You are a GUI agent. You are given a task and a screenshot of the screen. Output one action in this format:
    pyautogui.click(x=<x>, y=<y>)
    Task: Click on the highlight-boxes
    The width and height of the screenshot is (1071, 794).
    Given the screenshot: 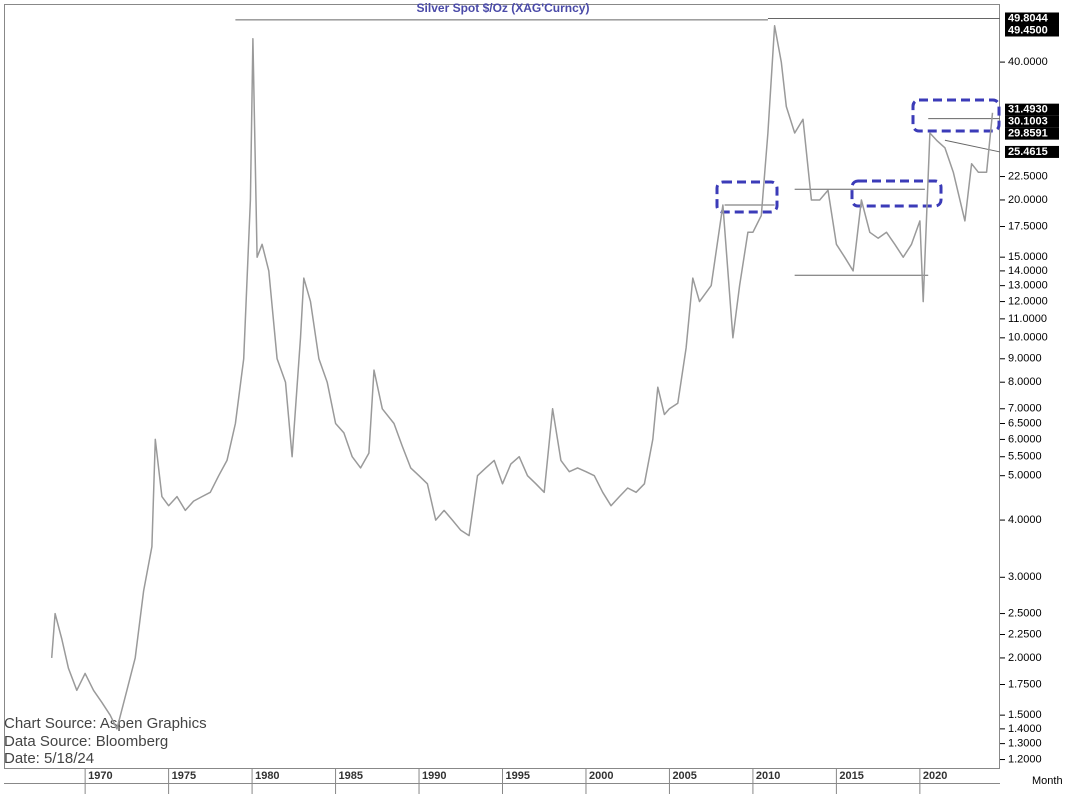 What is the action you would take?
    pyautogui.click(x=858, y=156)
    